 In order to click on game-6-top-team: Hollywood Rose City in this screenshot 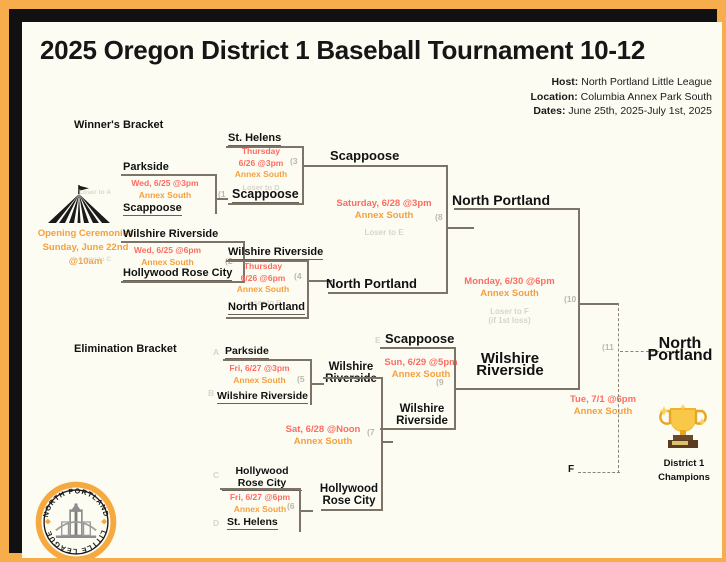, I will do `click(262, 478)`.